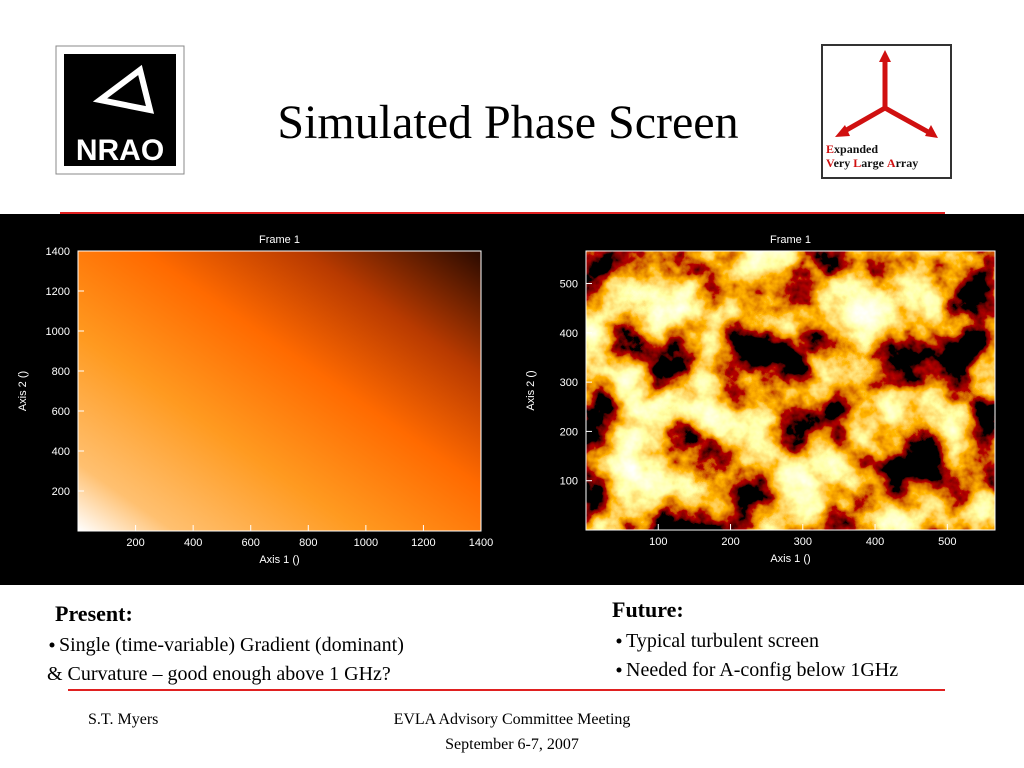  I want to click on x-tick-label: 1200, so click(423, 543).